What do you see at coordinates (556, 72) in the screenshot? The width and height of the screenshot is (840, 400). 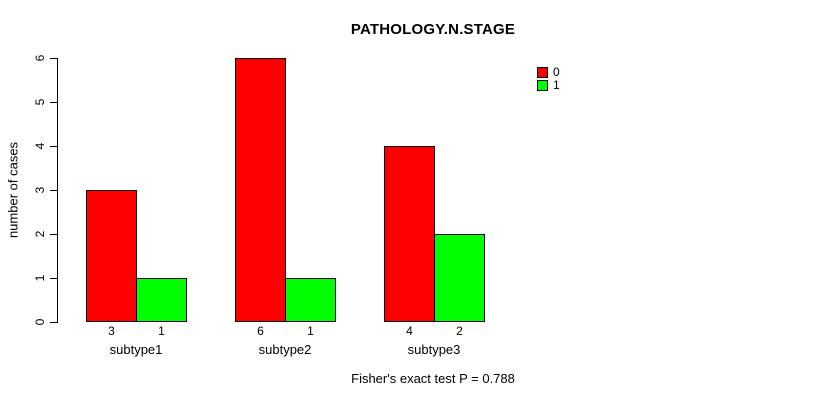 I see `legend-label: 0` at bounding box center [556, 72].